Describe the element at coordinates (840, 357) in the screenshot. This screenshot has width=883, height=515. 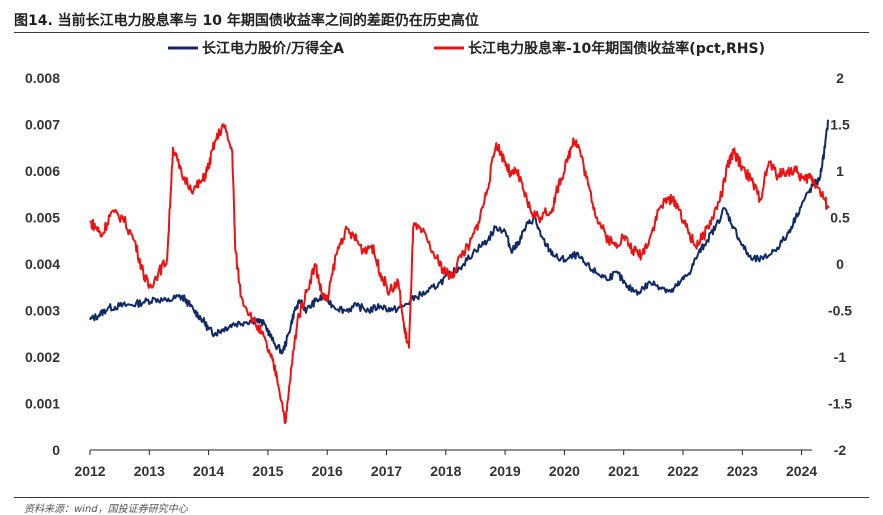
I see `y-right-tick-label: -1` at that location.